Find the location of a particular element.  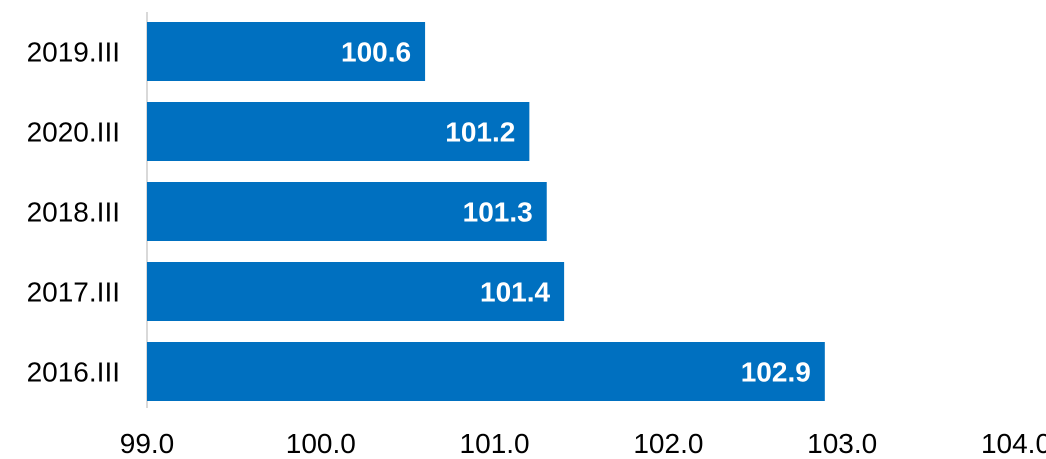

x-tick-label-100.0: 100.0 is located at coordinates (321, 443).